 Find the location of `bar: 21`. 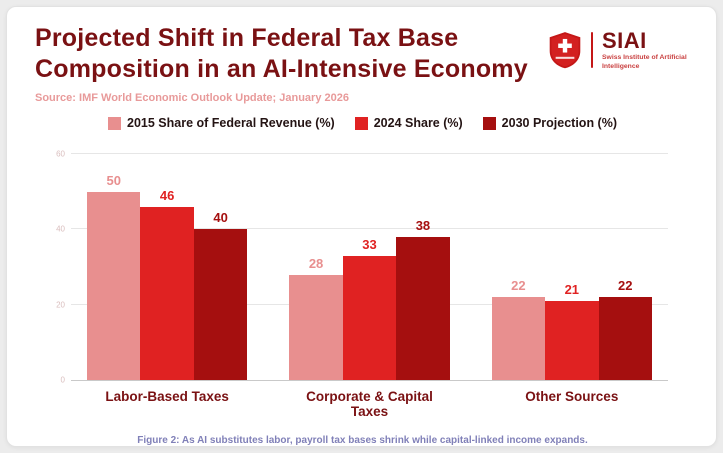

bar: 21 is located at coordinates (572, 331).